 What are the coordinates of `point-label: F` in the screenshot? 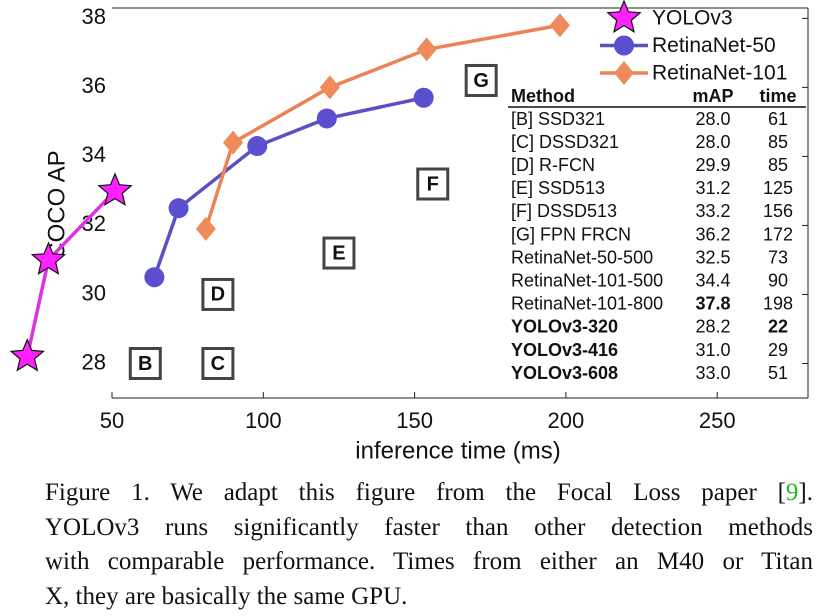 It's located at (433, 184).